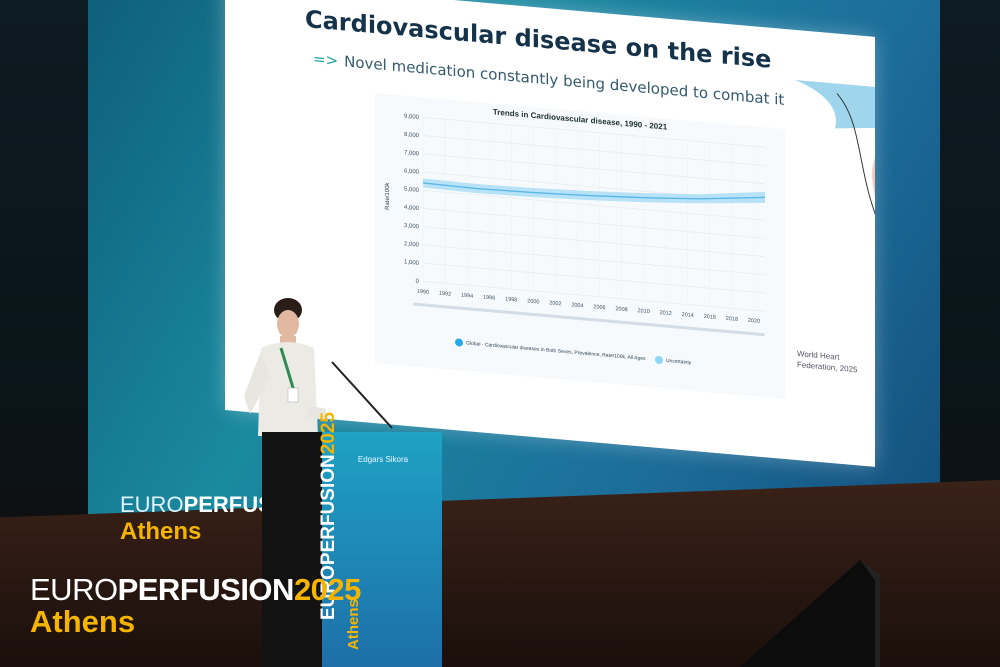 This screenshot has width=1000, height=667. Describe the element at coordinates (152, 504) in the screenshot. I see `wall-logo-euro: EURO` at that location.